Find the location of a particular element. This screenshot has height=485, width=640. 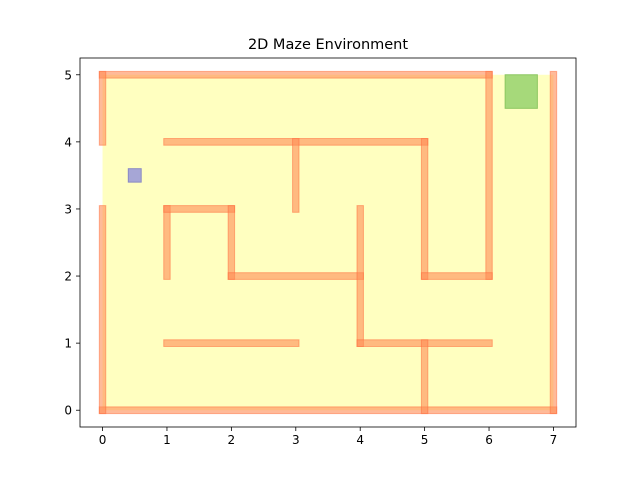

x-tick-label-7: 7 is located at coordinates (554, 440).